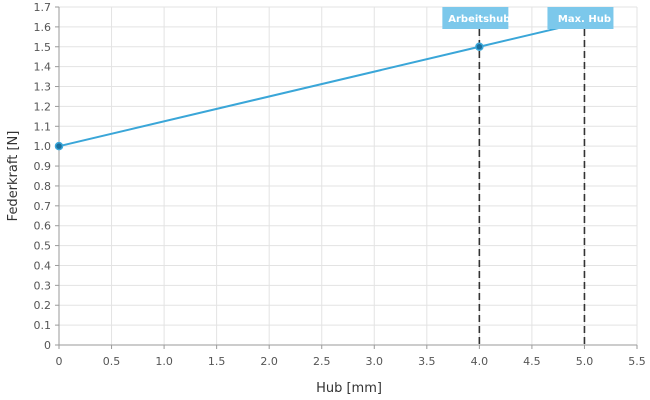  Describe the element at coordinates (13, 176) in the screenshot. I see `y-axis-title: Federkraft [N]` at that location.